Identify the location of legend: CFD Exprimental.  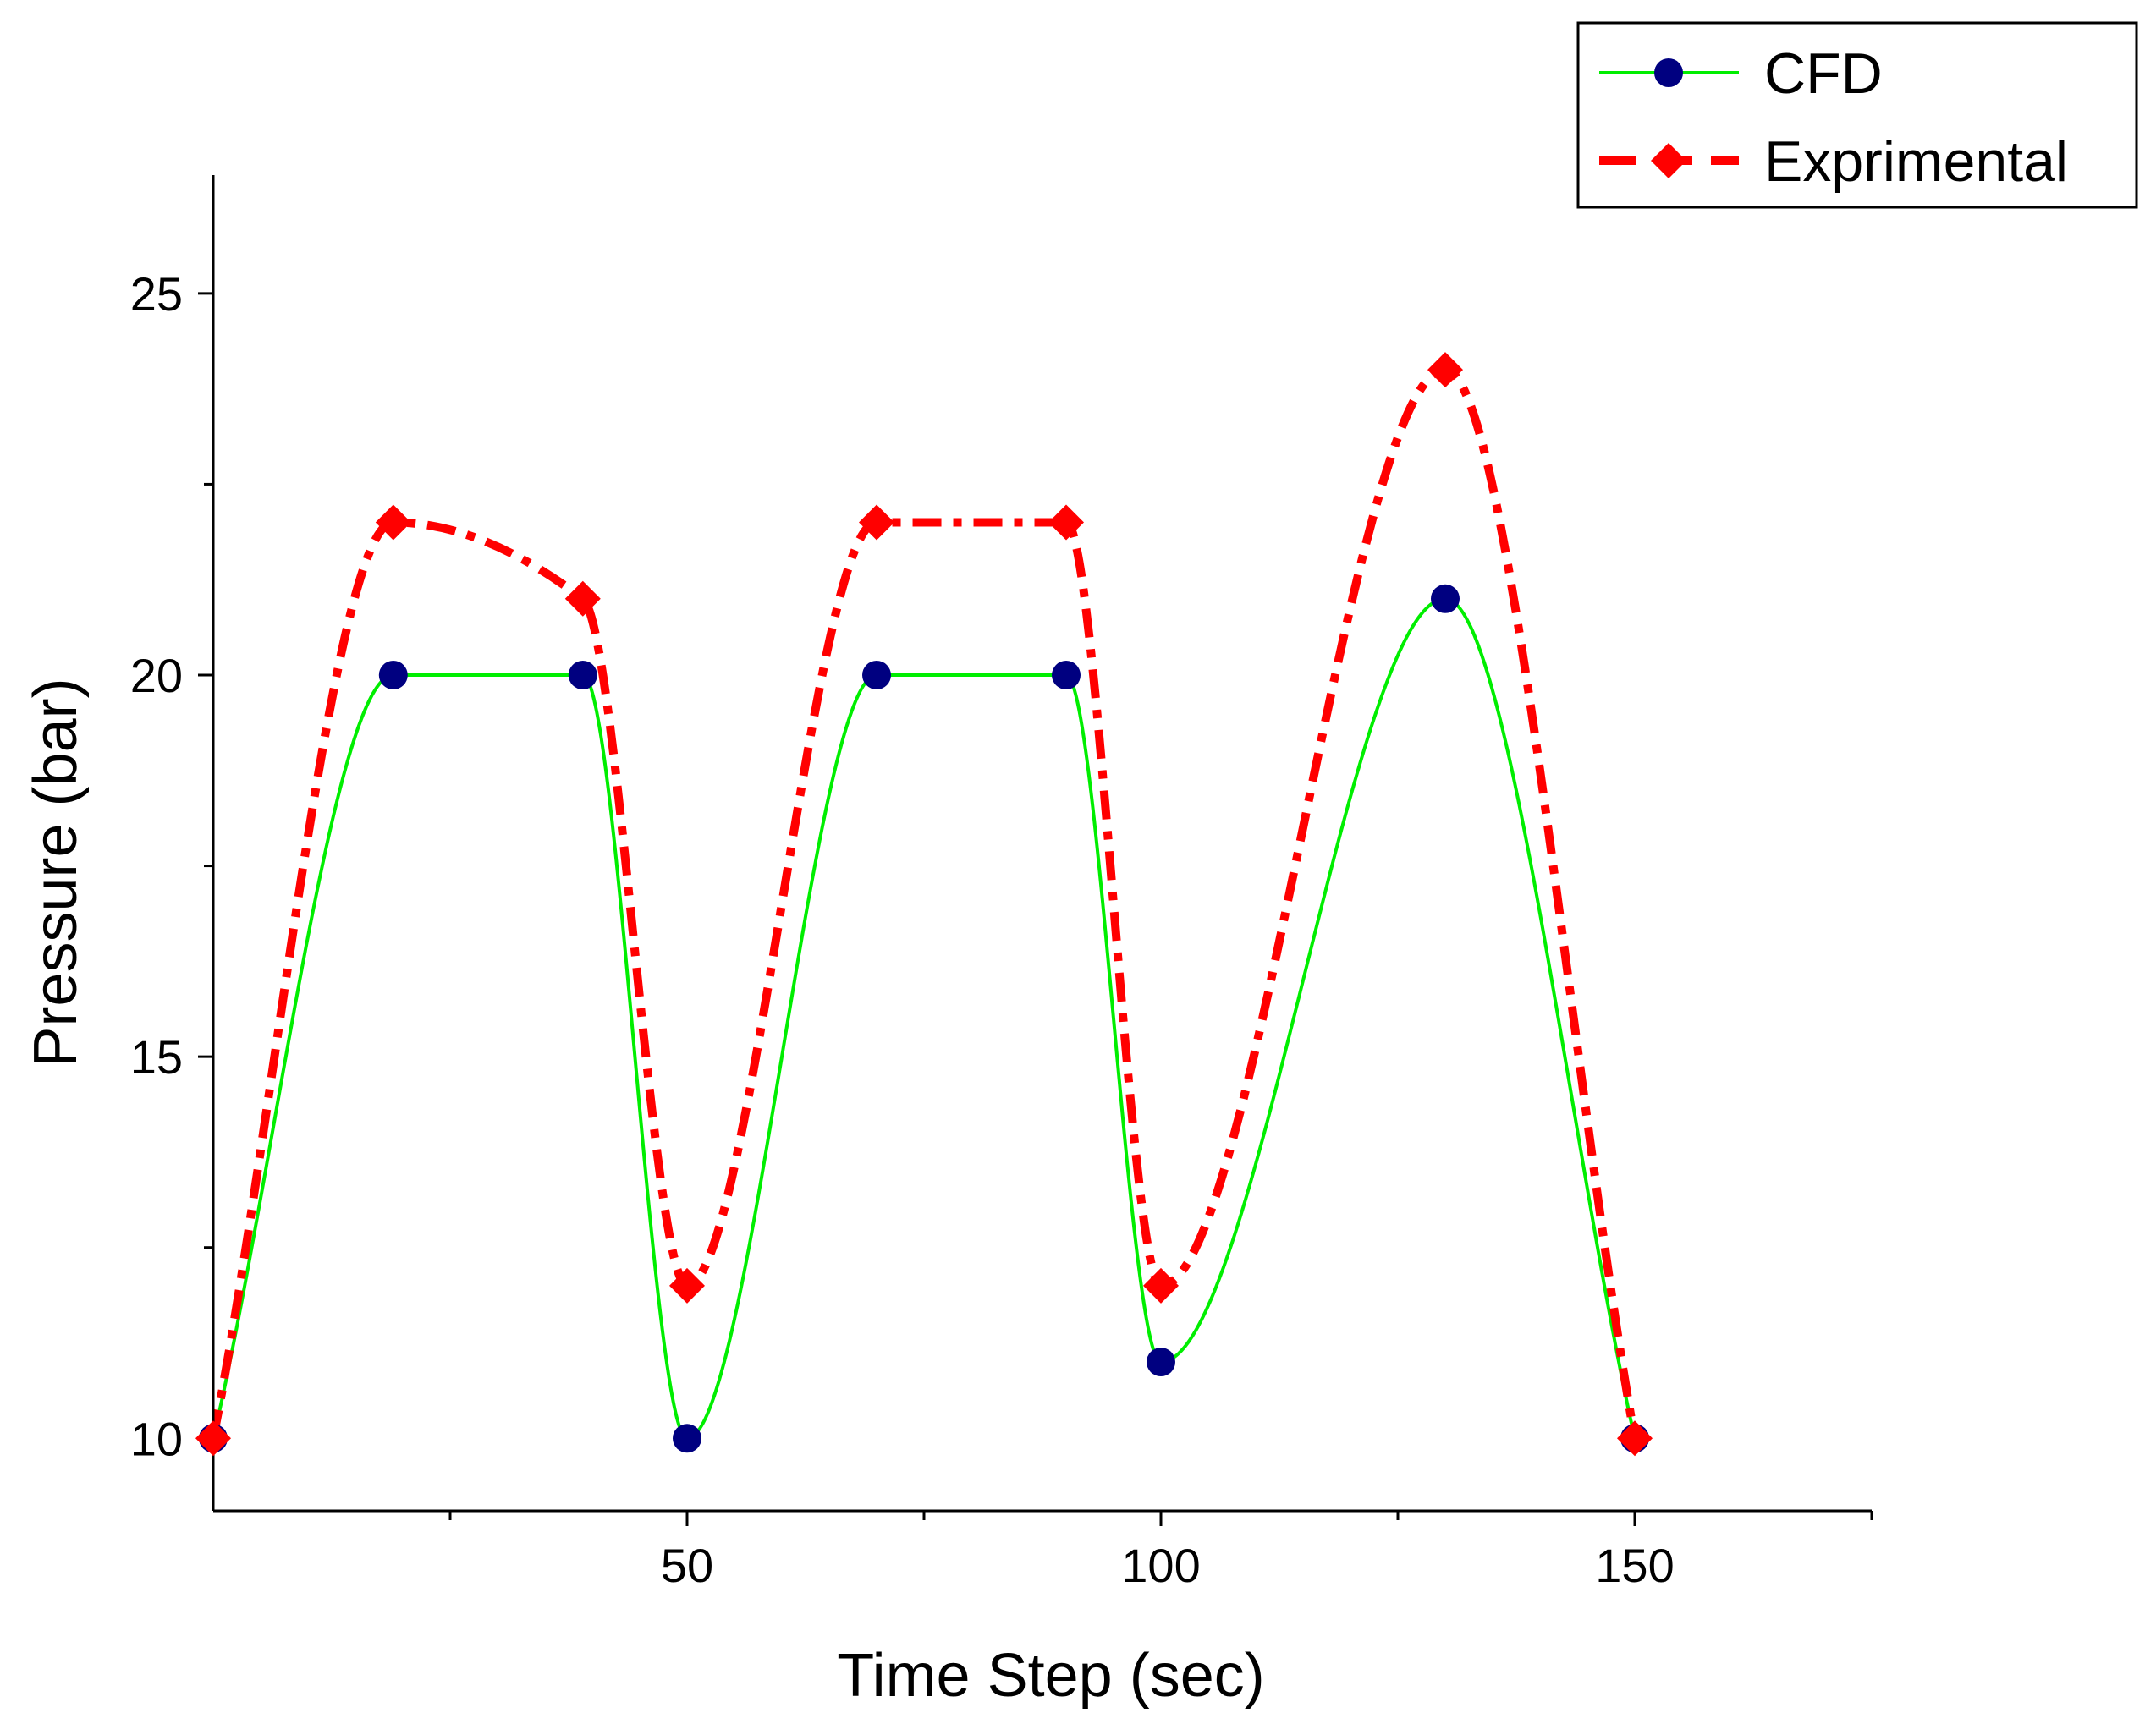
(1857, 115).